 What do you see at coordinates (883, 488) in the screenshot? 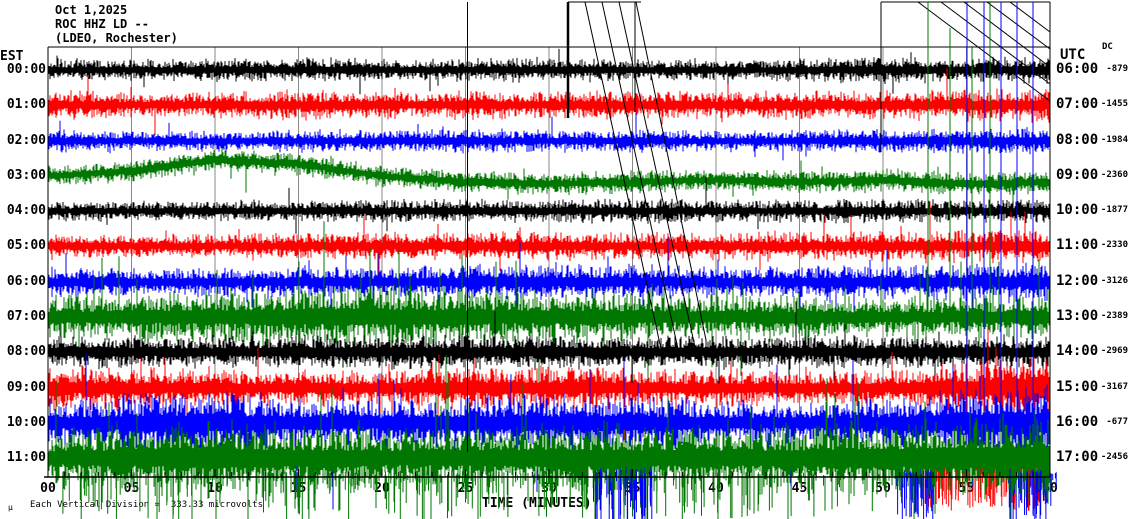
I see `x-tick-label: 50` at bounding box center [883, 488].